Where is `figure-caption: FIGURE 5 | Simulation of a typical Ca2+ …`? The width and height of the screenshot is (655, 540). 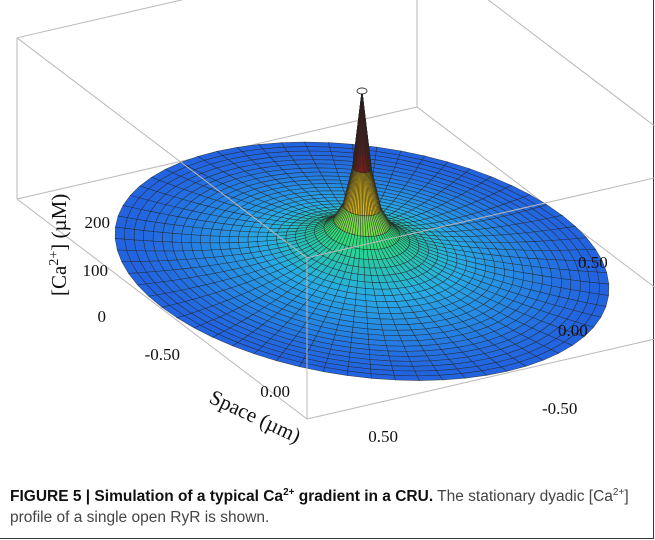
figure-caption: FIGURE 5 | Simulation of a typical Ca2+ … is located at coordinates (325, 505).